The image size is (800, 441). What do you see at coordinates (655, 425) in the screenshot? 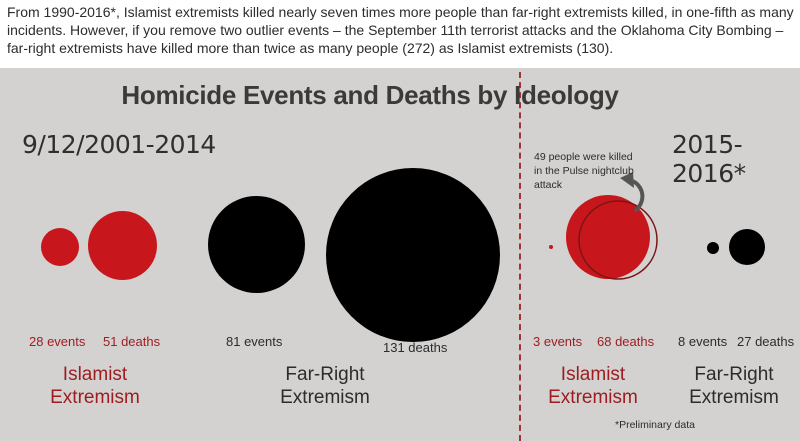
I see `footnote: *Preliminary data` at bounding box center [655, 425].